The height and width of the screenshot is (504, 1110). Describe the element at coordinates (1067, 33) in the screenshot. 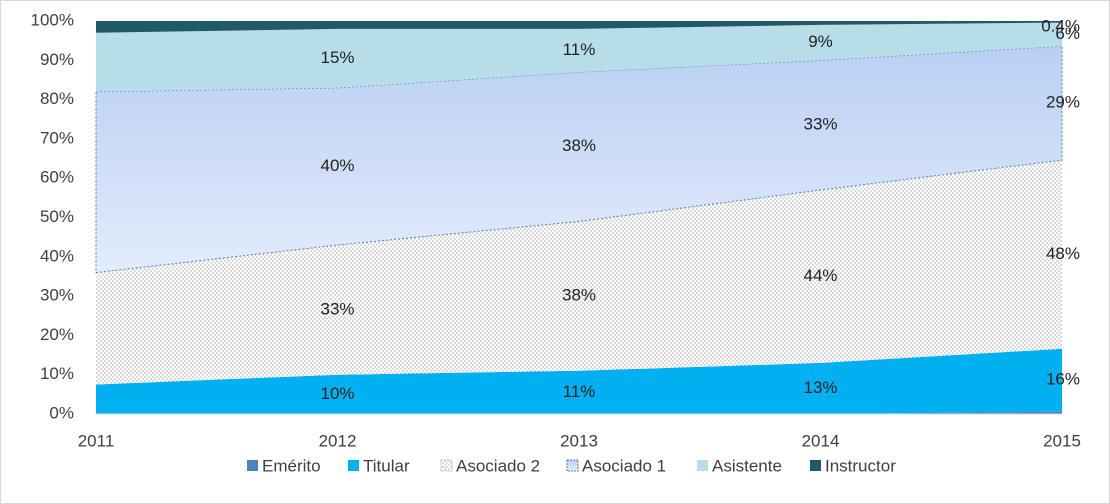

I see `value-label: 6%` at that location.